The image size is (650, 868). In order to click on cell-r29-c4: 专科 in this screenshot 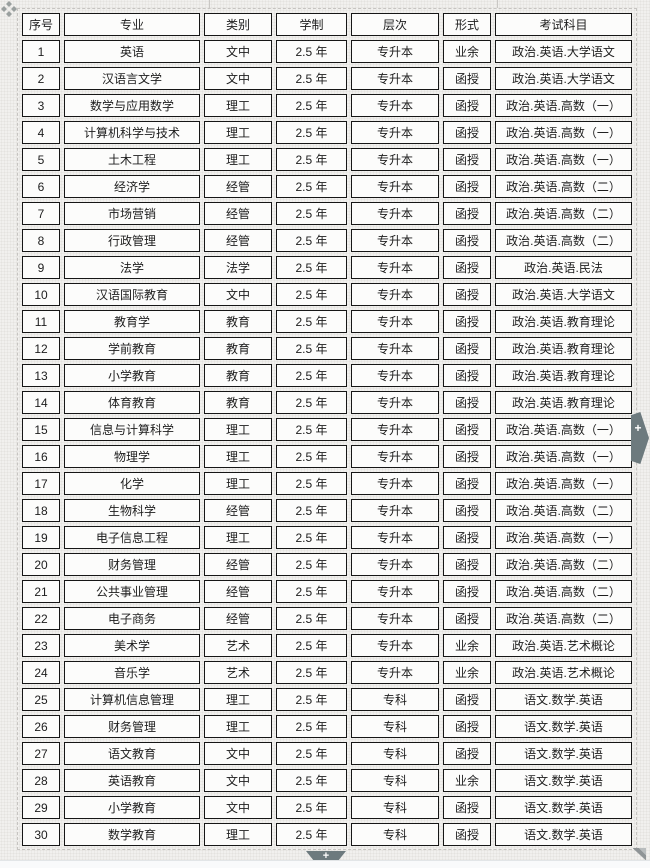, I will do `click(395, 807)`.